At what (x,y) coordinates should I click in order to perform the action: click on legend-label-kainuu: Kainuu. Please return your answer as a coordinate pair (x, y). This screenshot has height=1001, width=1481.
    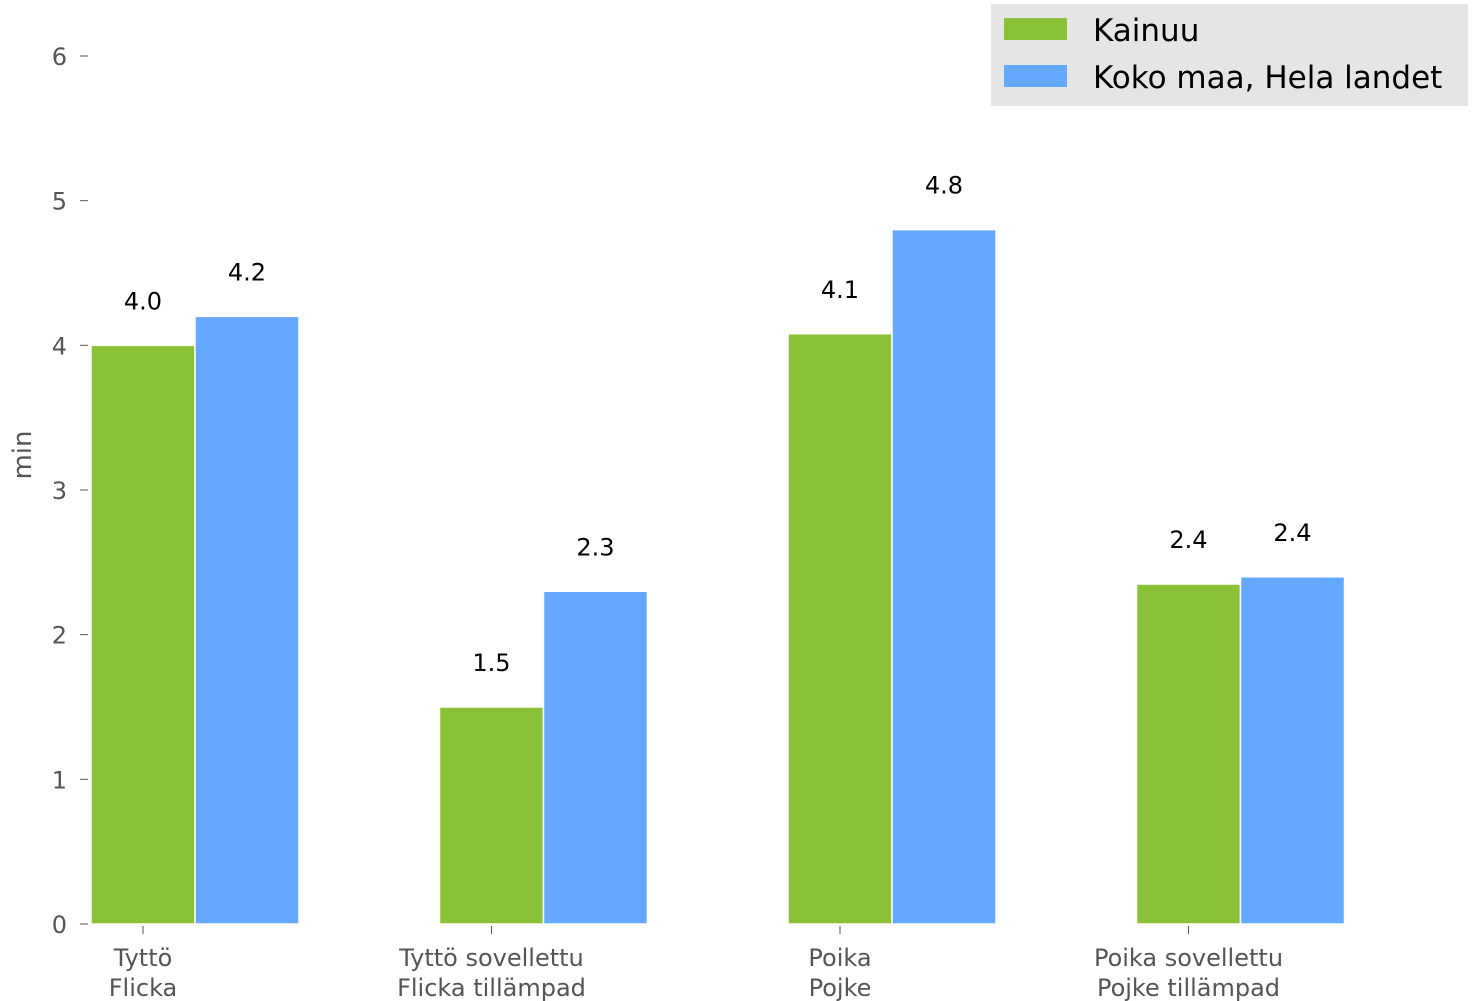
    Looking at the image, I should click on (1146, 31).